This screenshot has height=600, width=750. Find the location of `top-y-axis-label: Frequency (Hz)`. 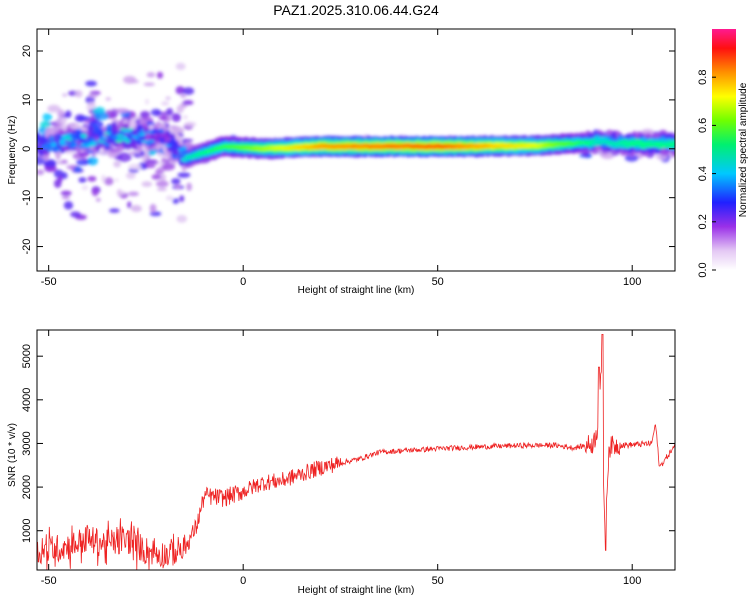

top-y-axis-label: Frequency (Hz) is located at coordinates (12, 150).